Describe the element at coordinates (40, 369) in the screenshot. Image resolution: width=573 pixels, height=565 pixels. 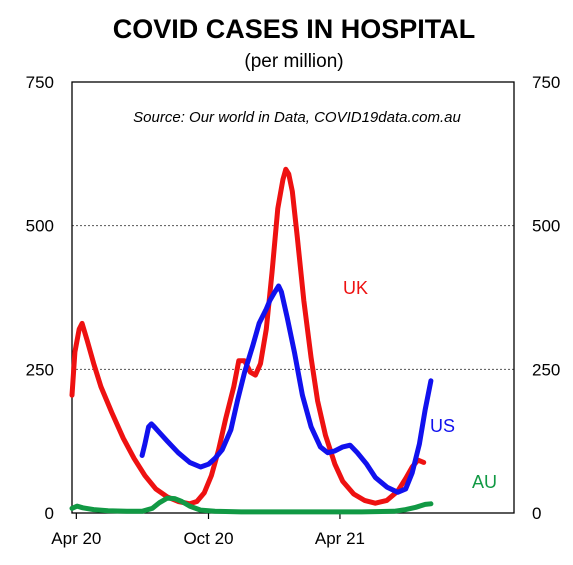
I see `y-tick-left-250: 250` at that location.